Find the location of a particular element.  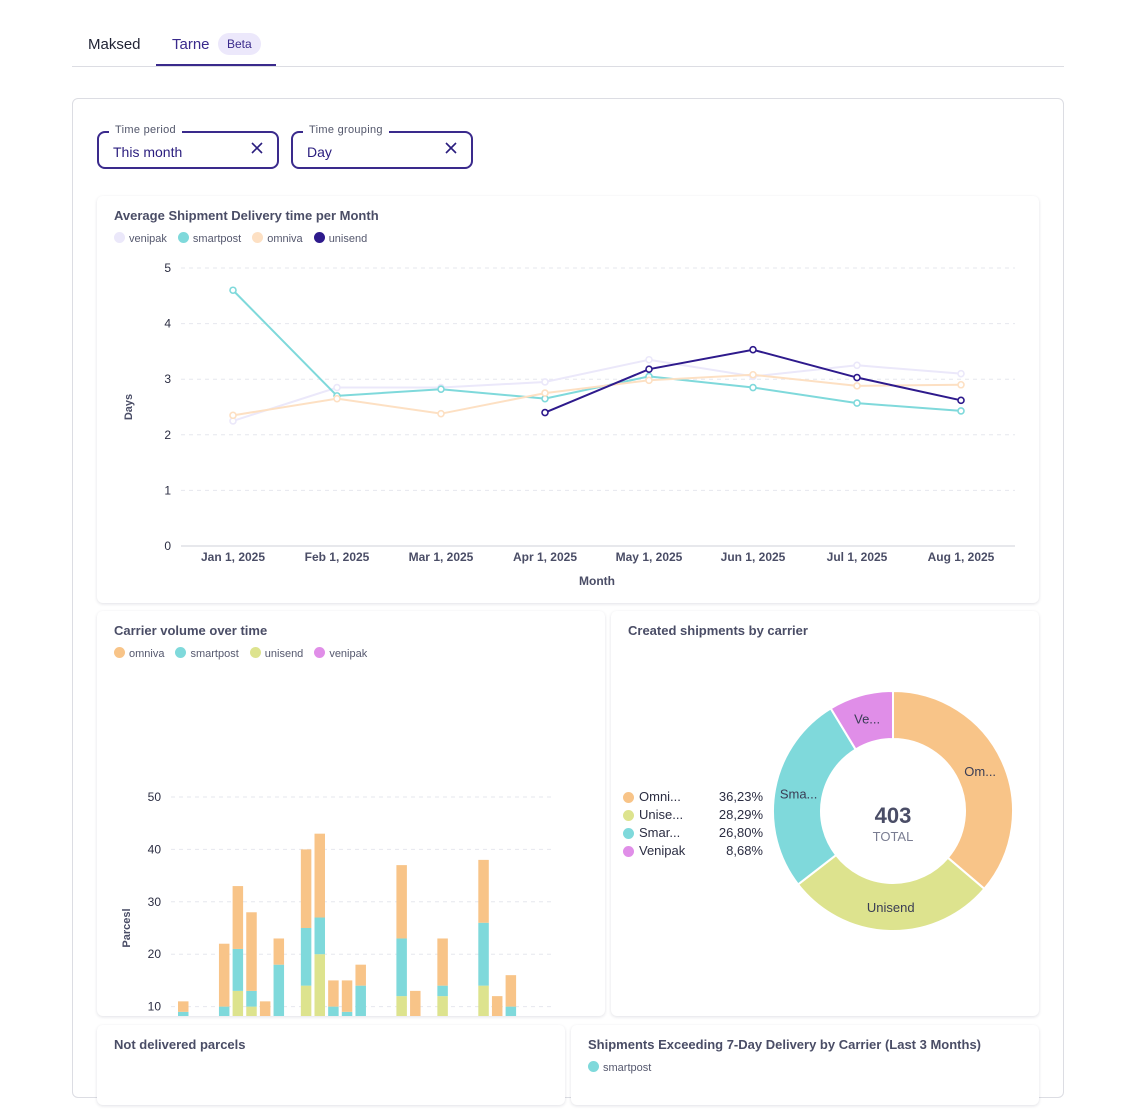

y-tick-label: 1 is located at coordinates (167, 490).